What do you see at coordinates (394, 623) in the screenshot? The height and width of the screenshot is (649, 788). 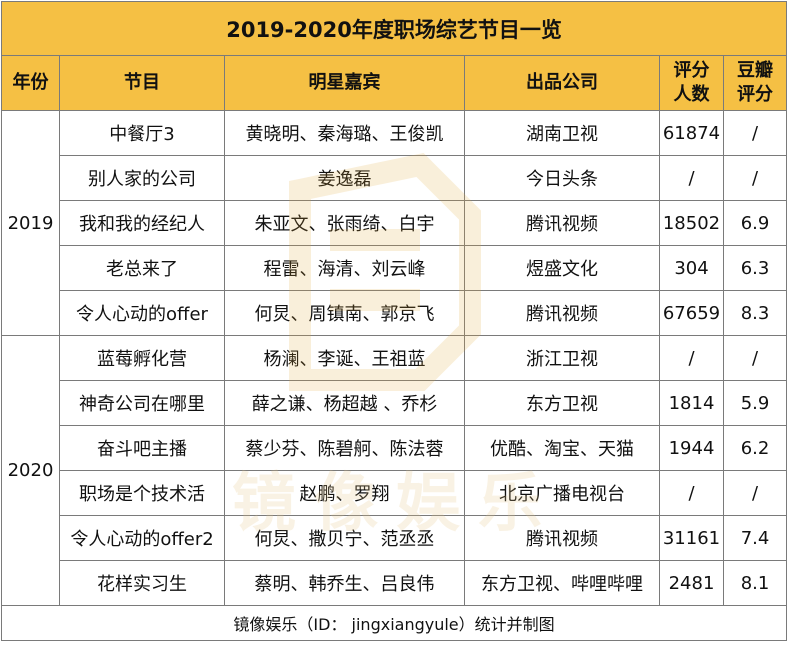 I see `source-note: 镜像娱乐（ID： jingxiangyule）统计并制图` at bounding box center [394, 623].